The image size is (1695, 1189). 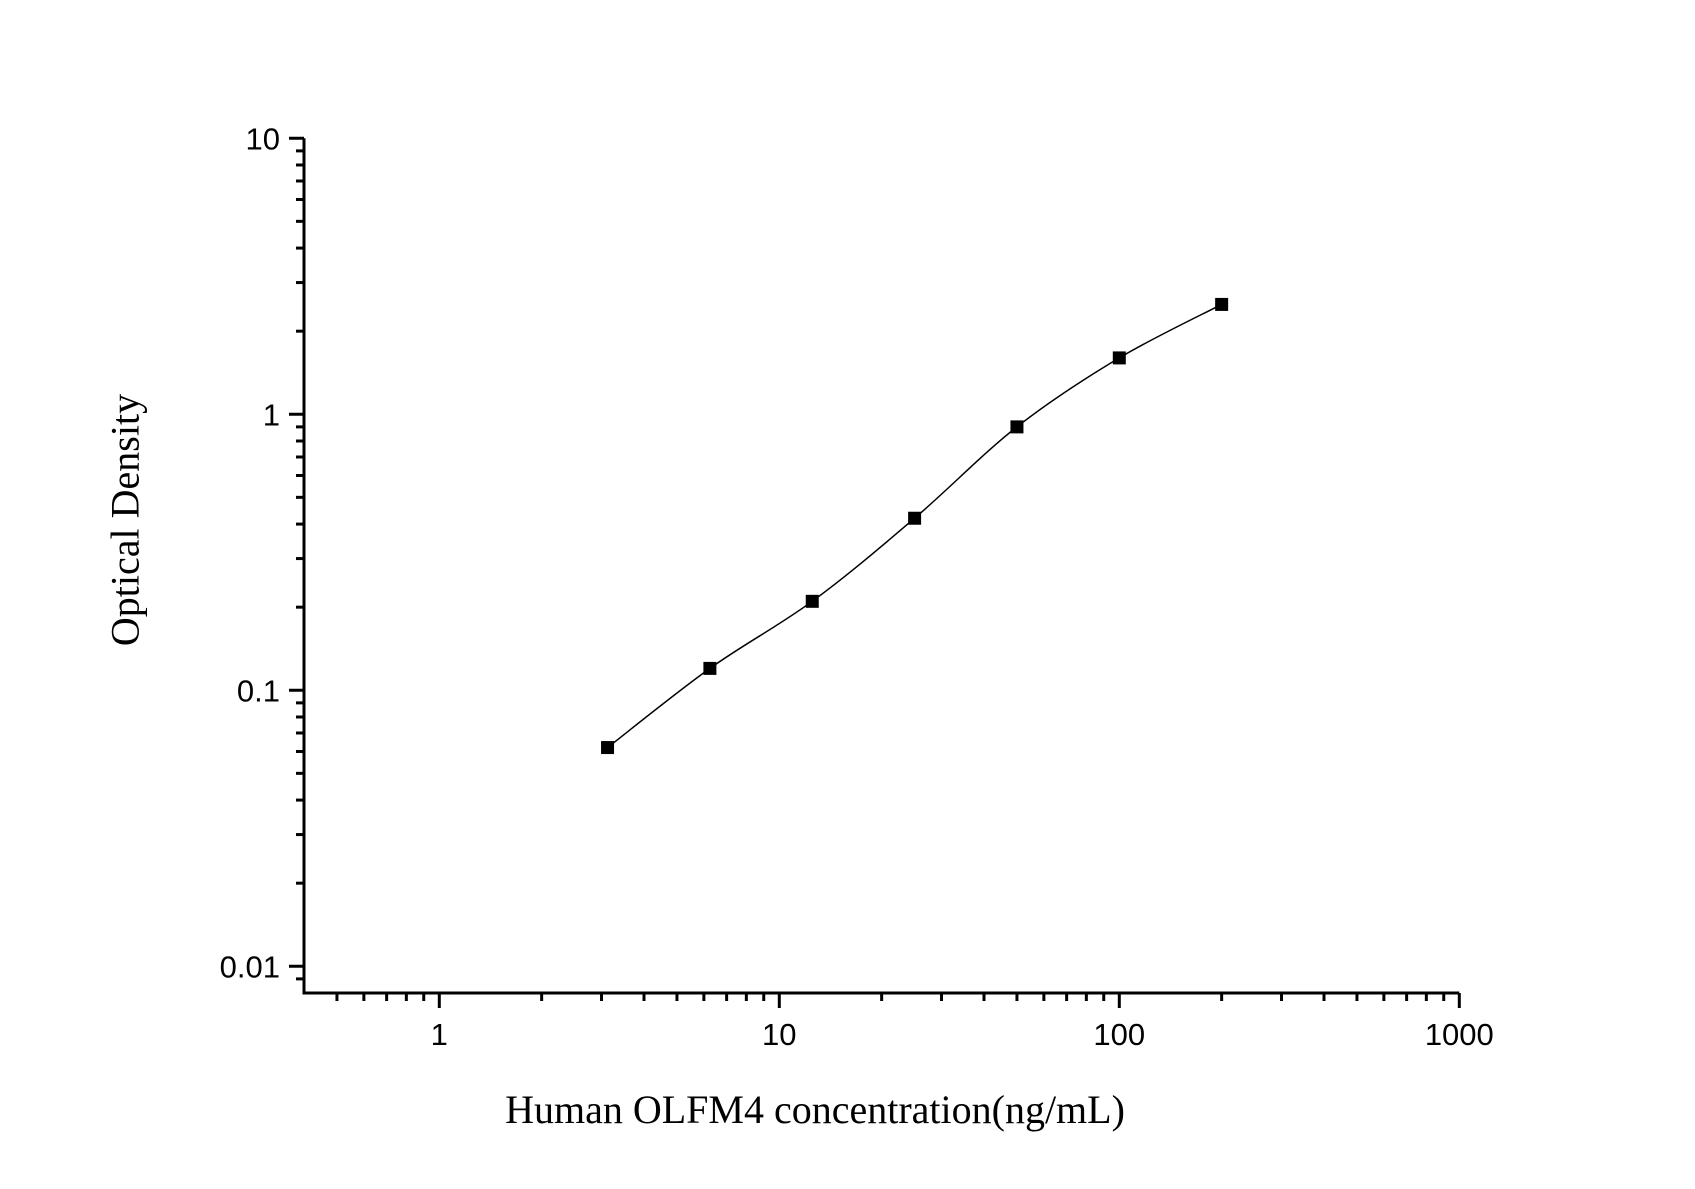 I want to click on y-tick-label: 0.01, so click(x=250, y=966).